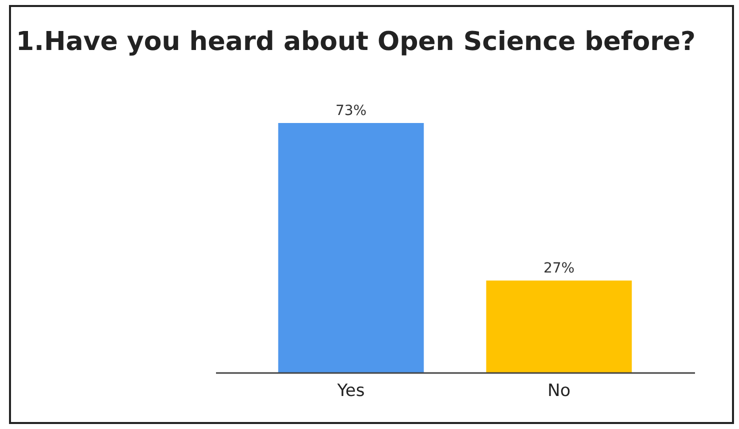 The height and width of the screenshot is (429, 739). What do you see at coordinates (559, 268) in the screenshot?
I see `data-label: 27%` at bounding box center [559, 268].